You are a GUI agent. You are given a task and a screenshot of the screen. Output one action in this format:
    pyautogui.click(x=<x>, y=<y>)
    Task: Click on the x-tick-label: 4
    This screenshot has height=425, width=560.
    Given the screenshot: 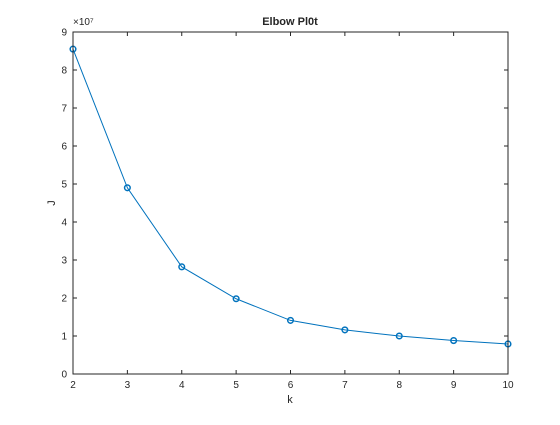 What is the action you would take?
    pyautogui.click(x=182, y=385)
    